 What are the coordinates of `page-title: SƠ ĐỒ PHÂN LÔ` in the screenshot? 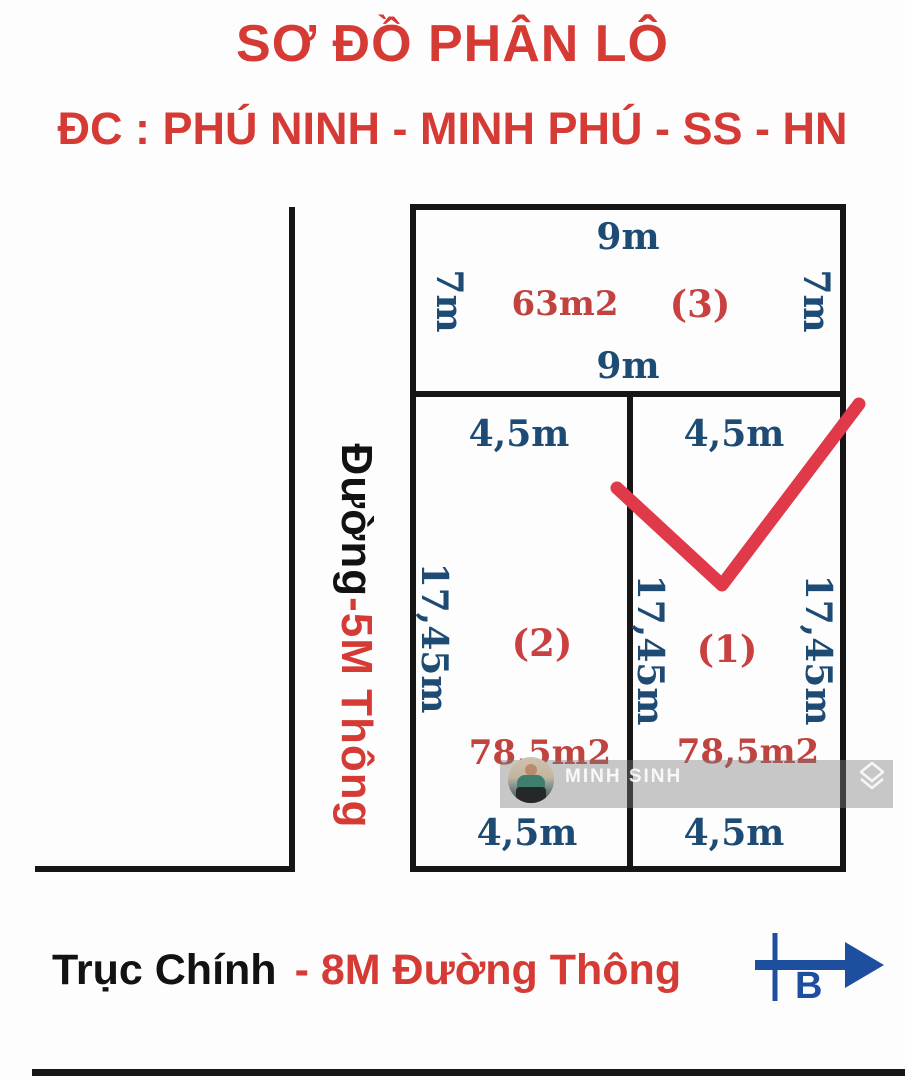 It's located at (452, 44).